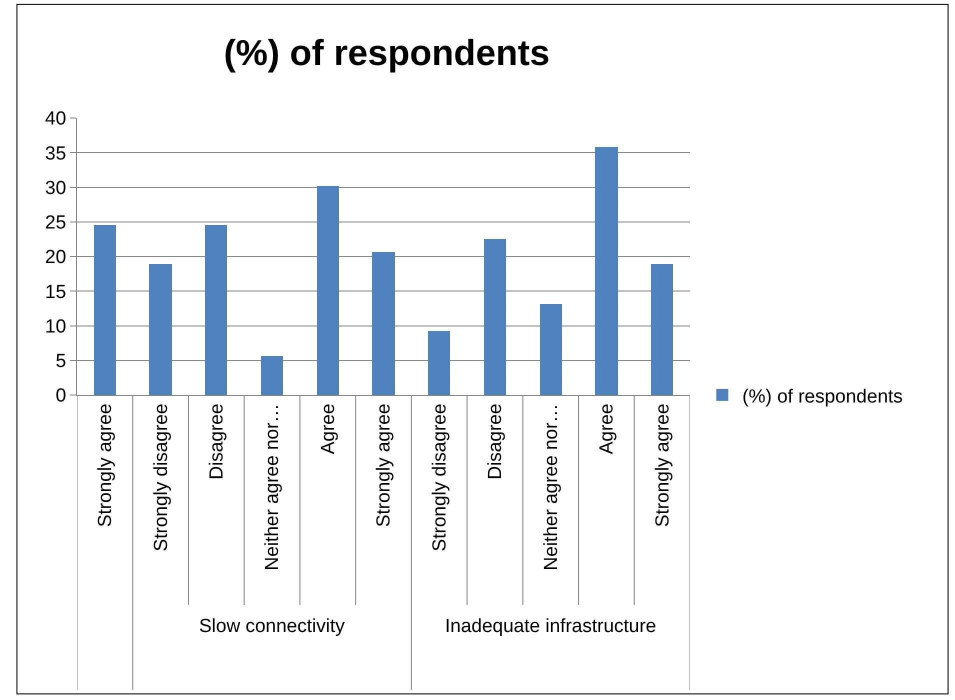 Image resolution: width=955 pixels, height=700 pixels. I want to click on y-tick-label: 15, so click(55, 292).